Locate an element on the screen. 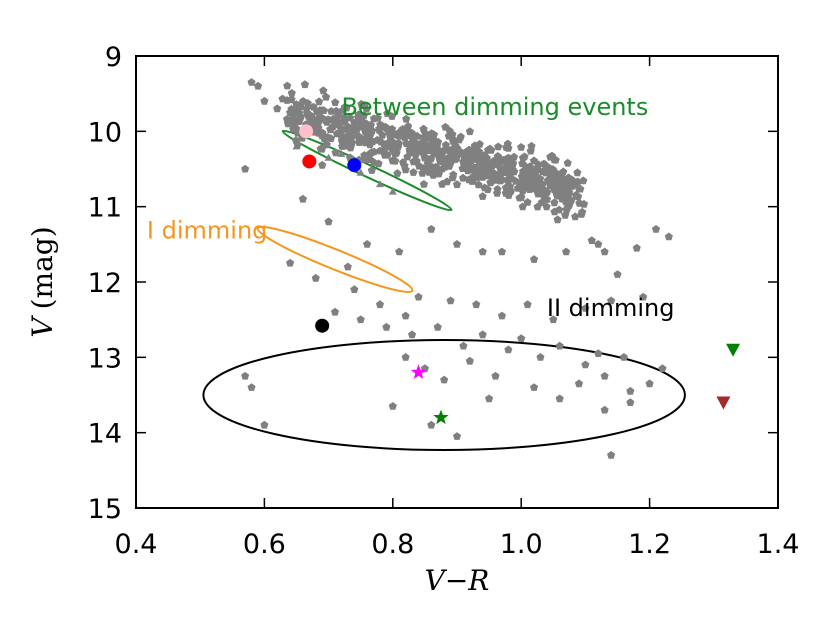  x-tick-label: 0.4 is located at coordinates (136, 544).